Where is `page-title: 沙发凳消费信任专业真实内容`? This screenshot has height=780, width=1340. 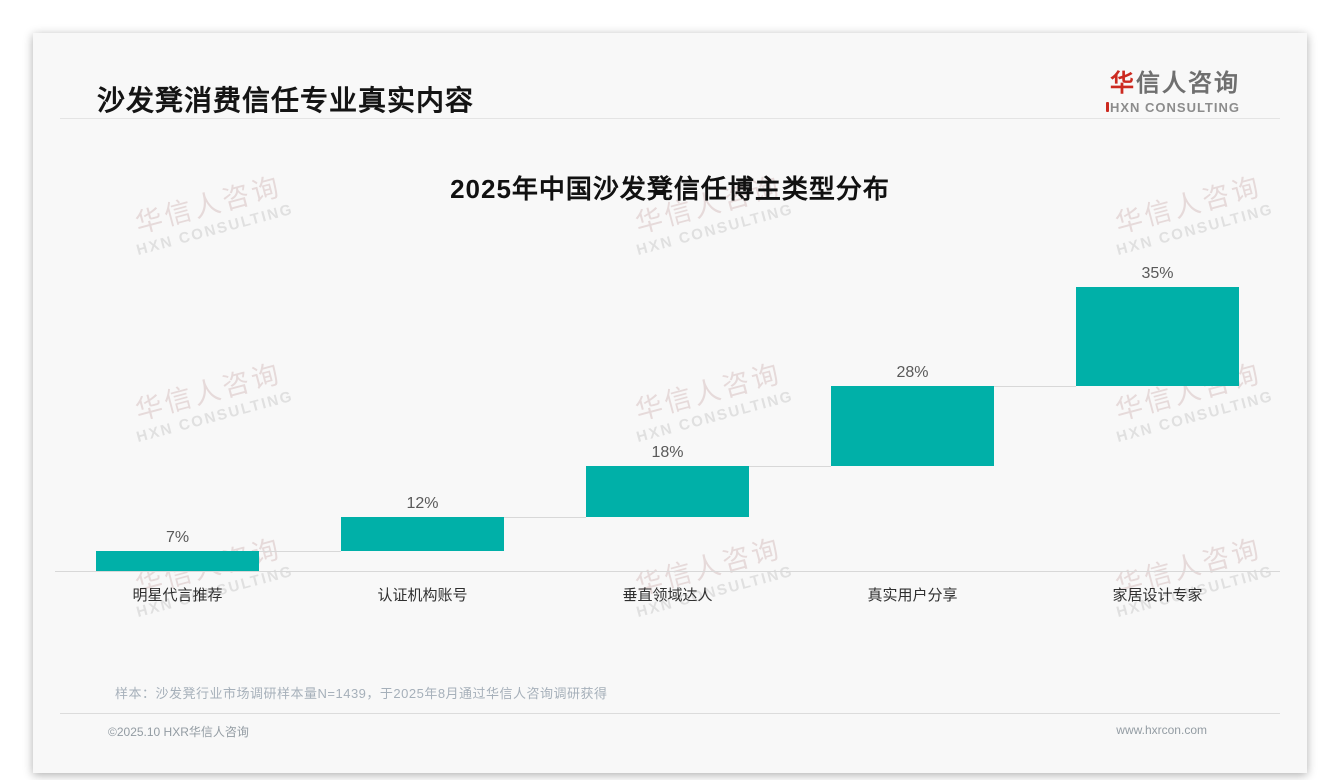 page-title: 沙发凳消费信任专业真实内容 is located at coordinates (286, 100).